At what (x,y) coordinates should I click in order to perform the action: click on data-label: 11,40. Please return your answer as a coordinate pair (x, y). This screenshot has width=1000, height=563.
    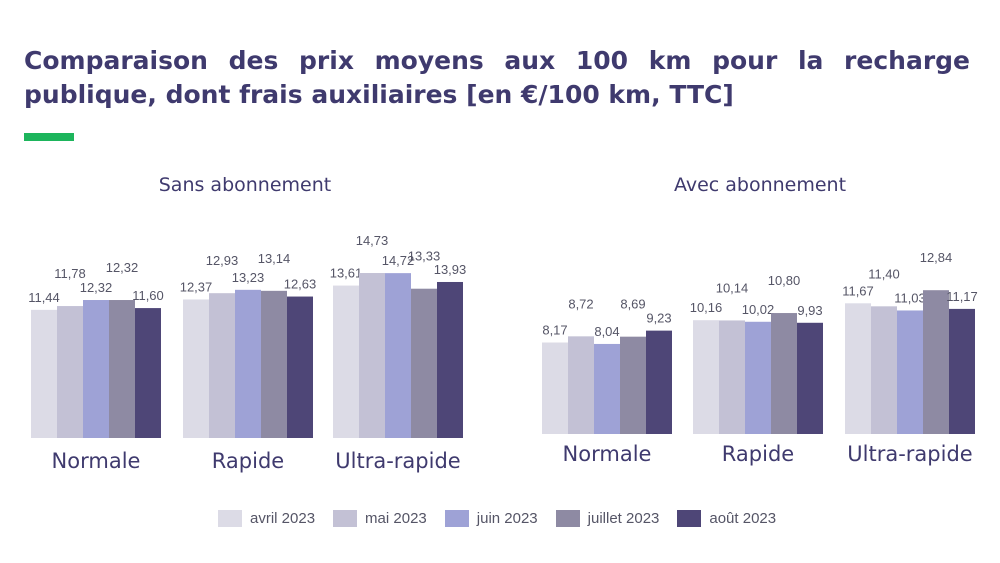
    Looking at the image, I should click on (884, 273).